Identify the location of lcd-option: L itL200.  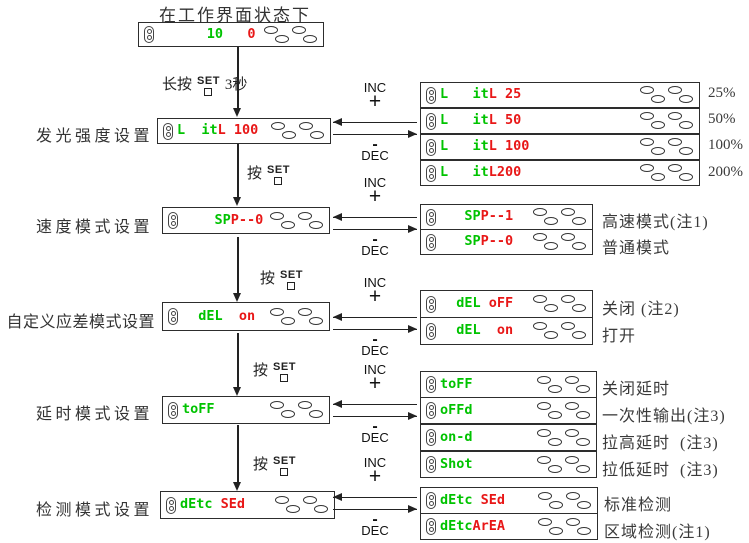
(560, 173).